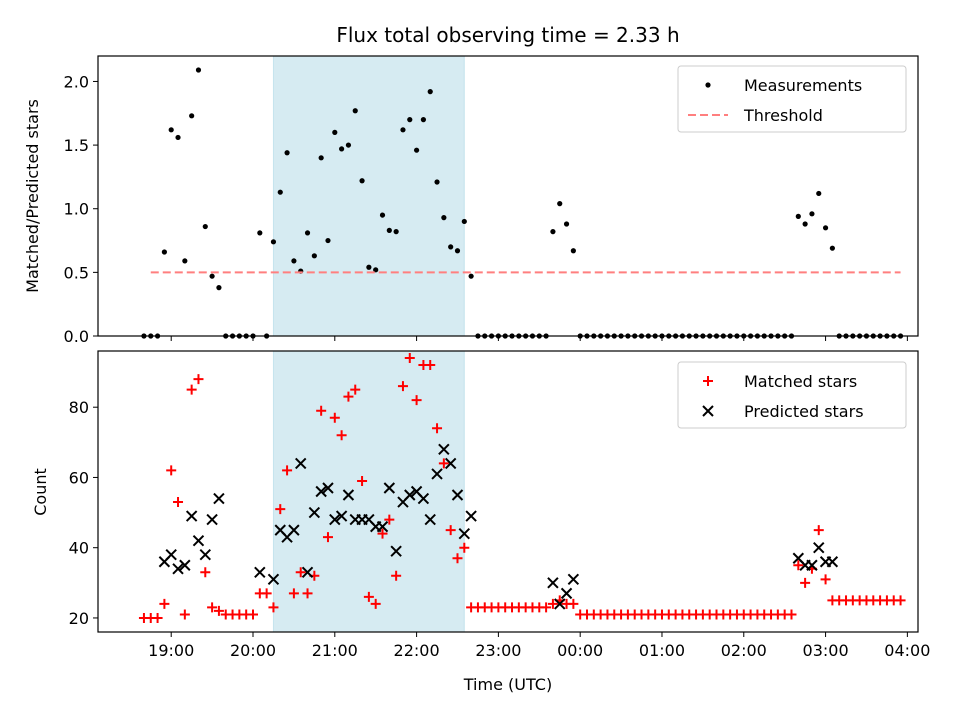 This screenshot has width=960, height=724. I want to click on top-legend-swatch, so click(708, 85).